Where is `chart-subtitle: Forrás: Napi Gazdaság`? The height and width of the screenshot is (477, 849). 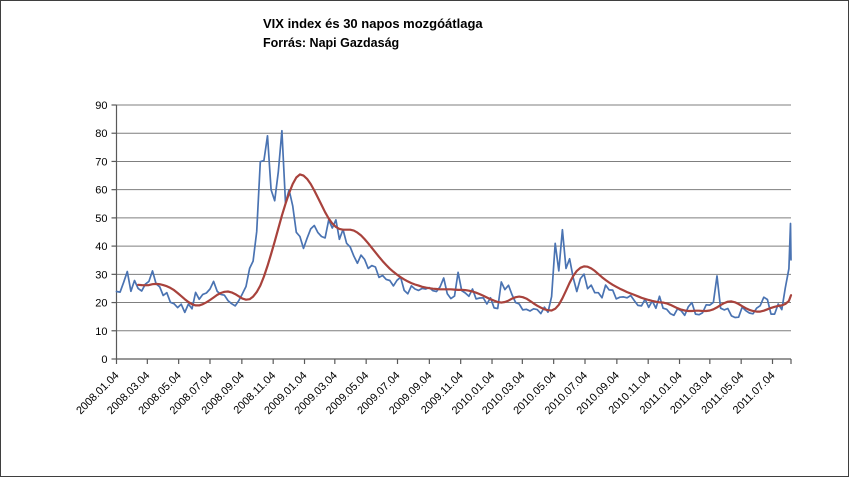
chart-subtitle: Forrás: Napi Gazdaság is located at coordinates (331, 43).